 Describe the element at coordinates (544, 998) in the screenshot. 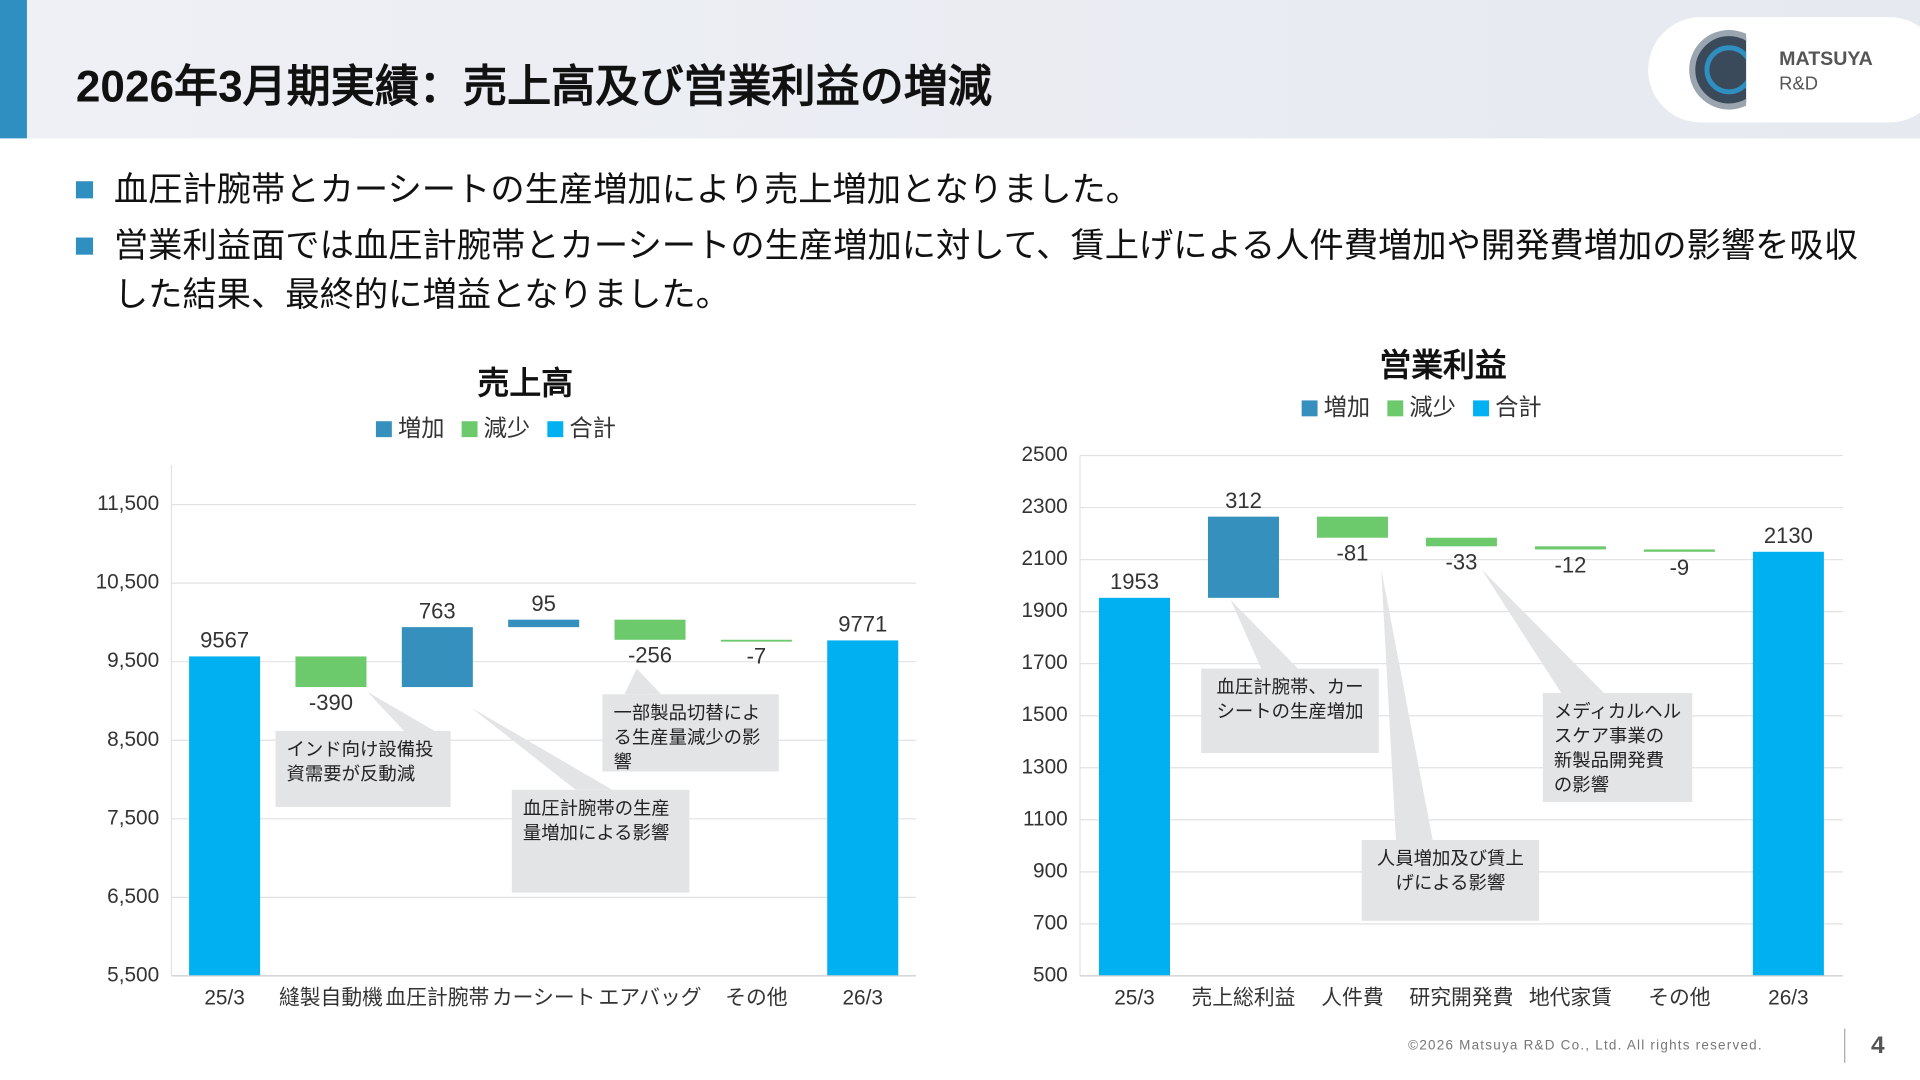

I see `x-tick-label: カーシート` at that location.